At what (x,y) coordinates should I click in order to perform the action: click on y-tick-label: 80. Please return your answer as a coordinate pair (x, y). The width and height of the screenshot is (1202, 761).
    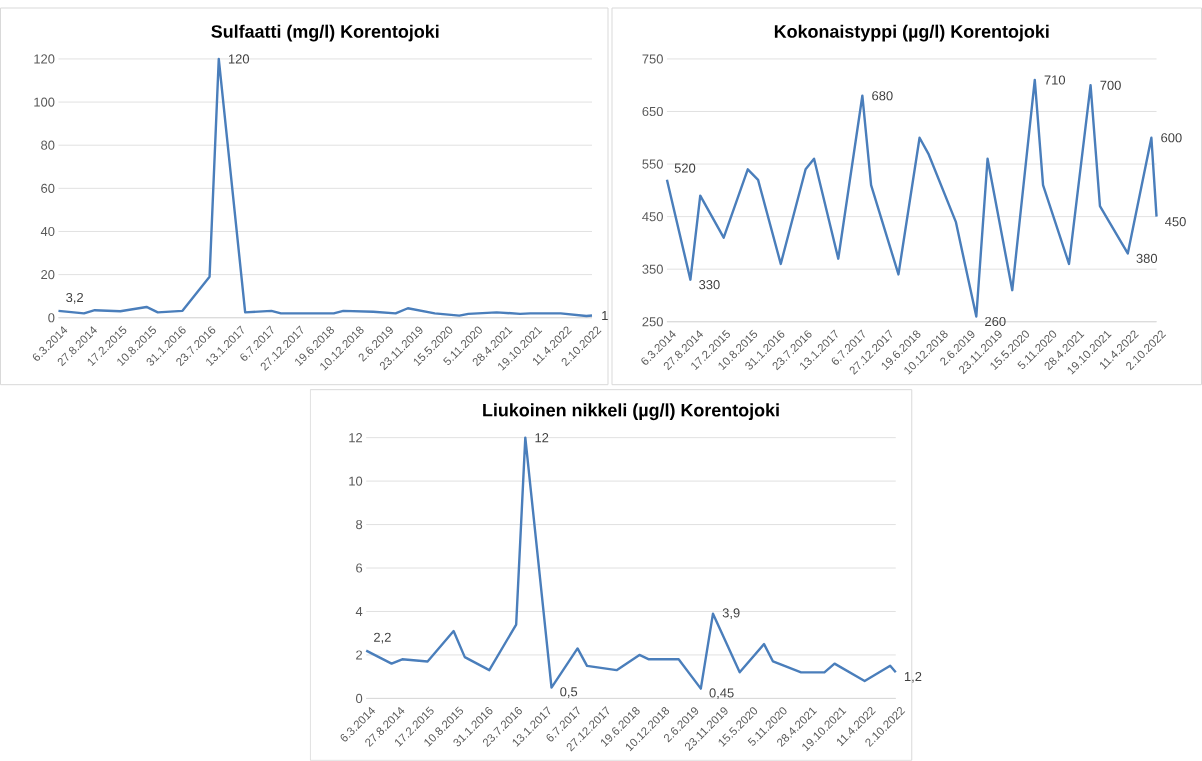
    Looking at the image, I should click on (48, 145).